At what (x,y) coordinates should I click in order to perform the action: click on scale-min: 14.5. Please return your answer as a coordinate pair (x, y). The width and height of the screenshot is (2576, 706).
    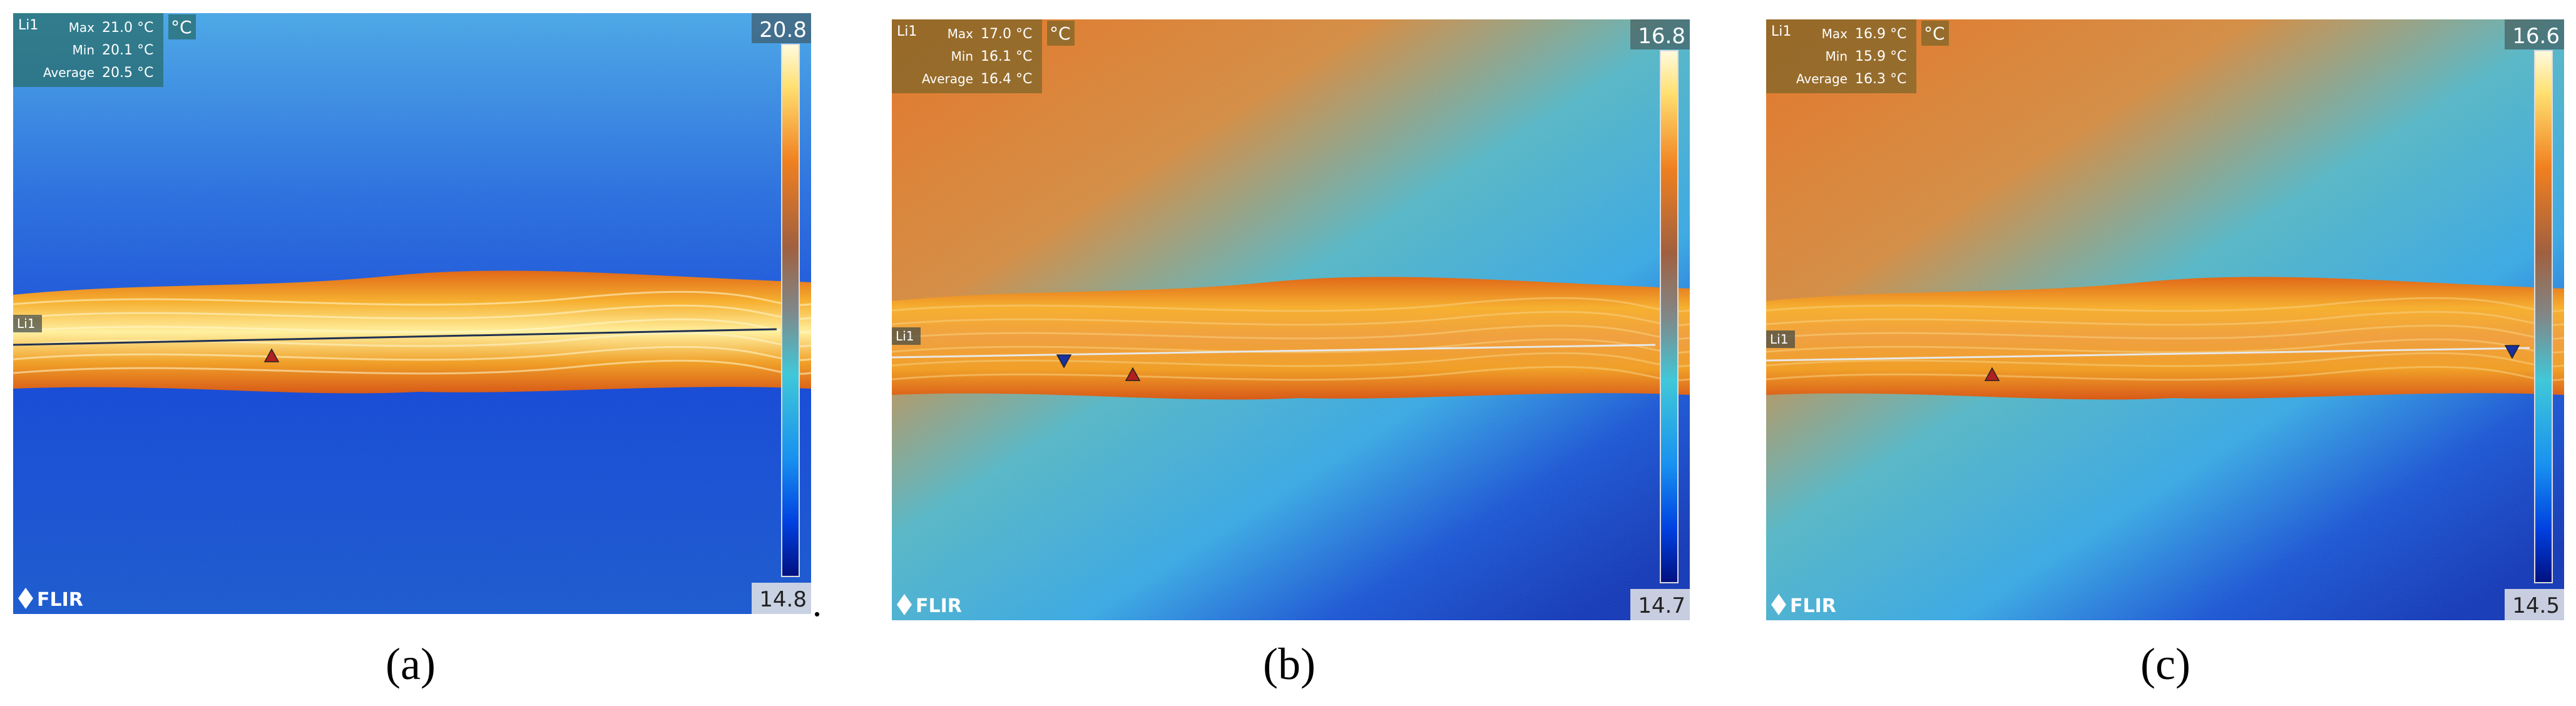
    Looking at the image, I should click on (2536, 605).